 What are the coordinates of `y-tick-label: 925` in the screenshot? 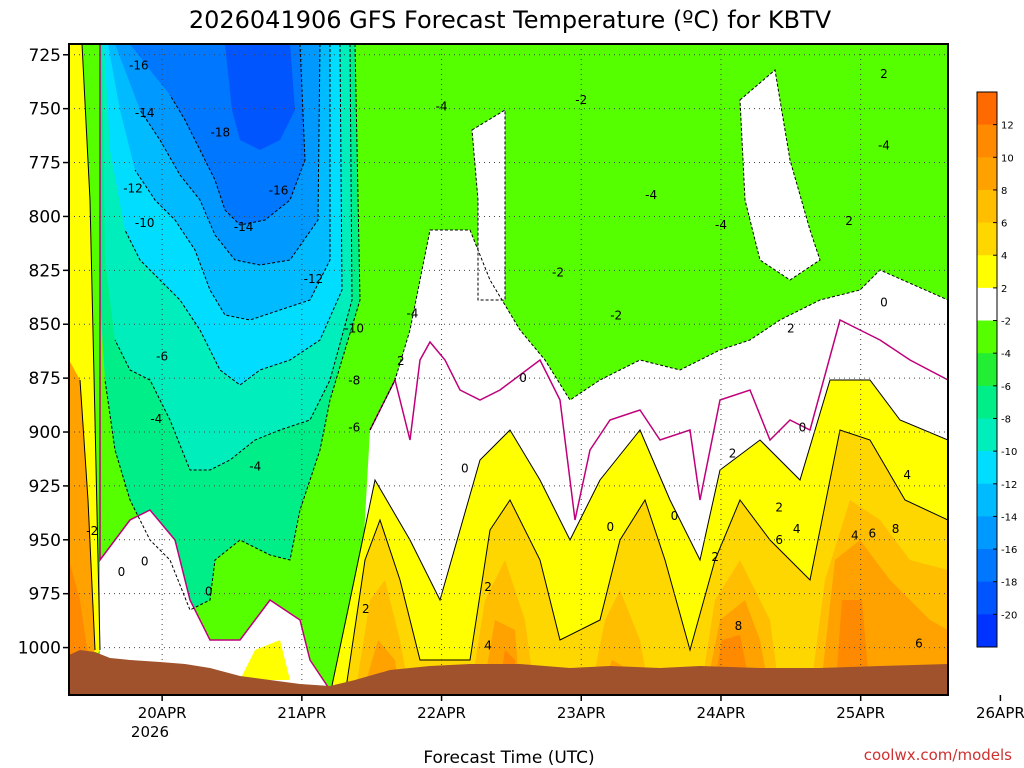 It's located at (45, 487).